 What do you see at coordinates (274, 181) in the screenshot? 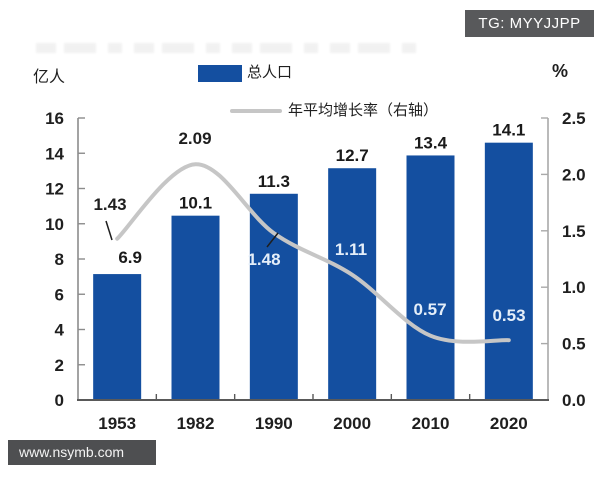
I see `bar-value-label-1990: 11.3` at bounding box center [274, 181].